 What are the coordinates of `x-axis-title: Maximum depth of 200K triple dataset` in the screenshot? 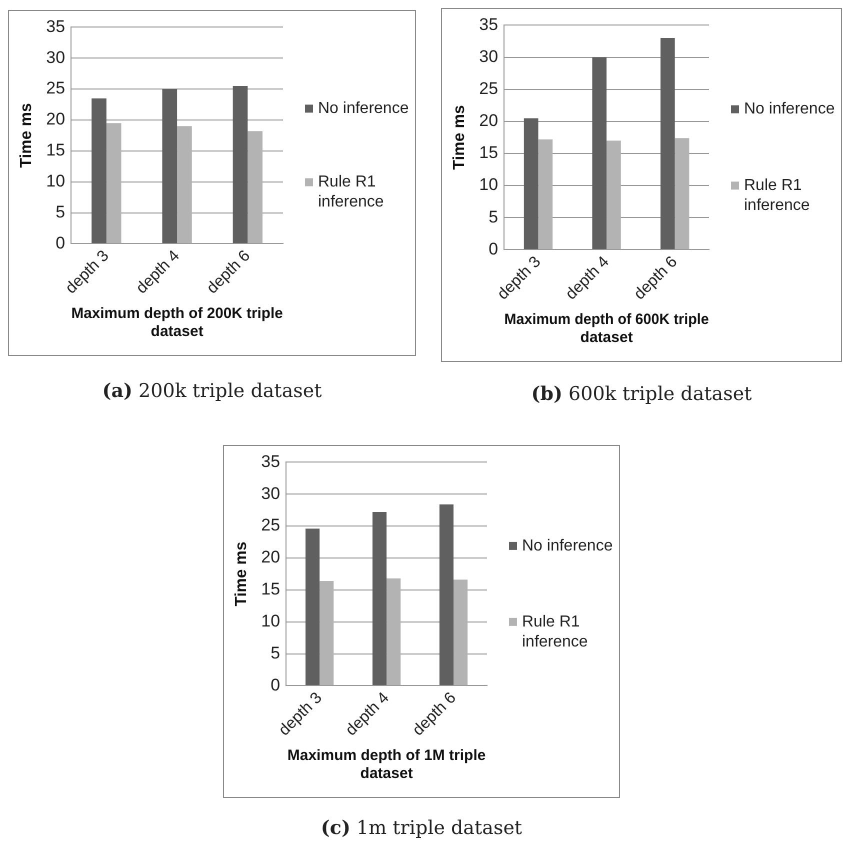 It's located at (177, 322).